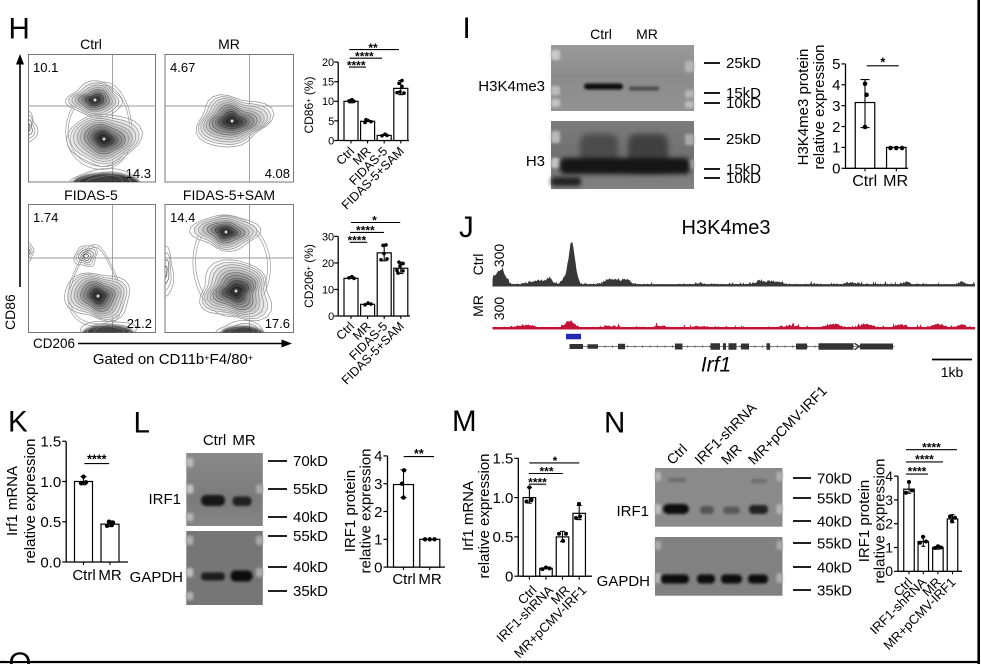  I want to click on svg-text: 21.2, so click(139, 323).